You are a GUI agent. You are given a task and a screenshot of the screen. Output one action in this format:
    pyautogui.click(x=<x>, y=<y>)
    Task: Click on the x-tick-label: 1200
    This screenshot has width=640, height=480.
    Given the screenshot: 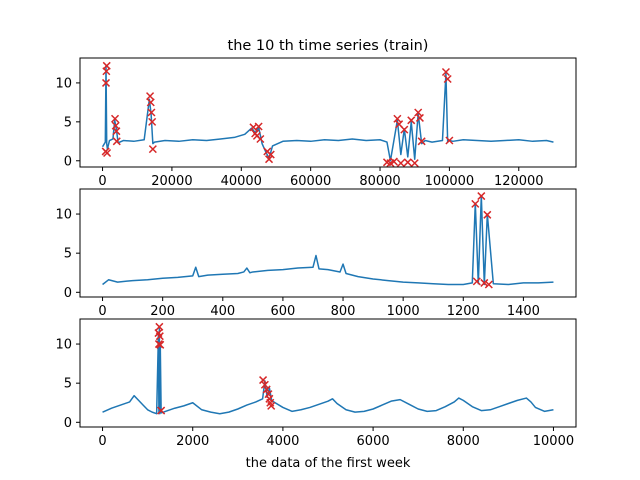 What is the action you would take?
    pyautogui.click(x=463, y=311)
    